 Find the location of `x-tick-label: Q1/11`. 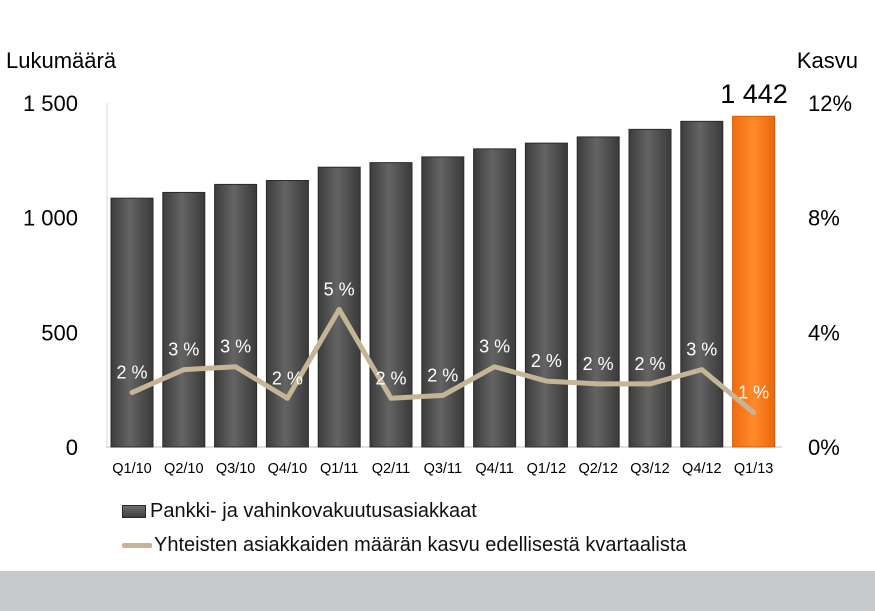

x-tick-label: Q1/11 is located at coordinates (339, 469).